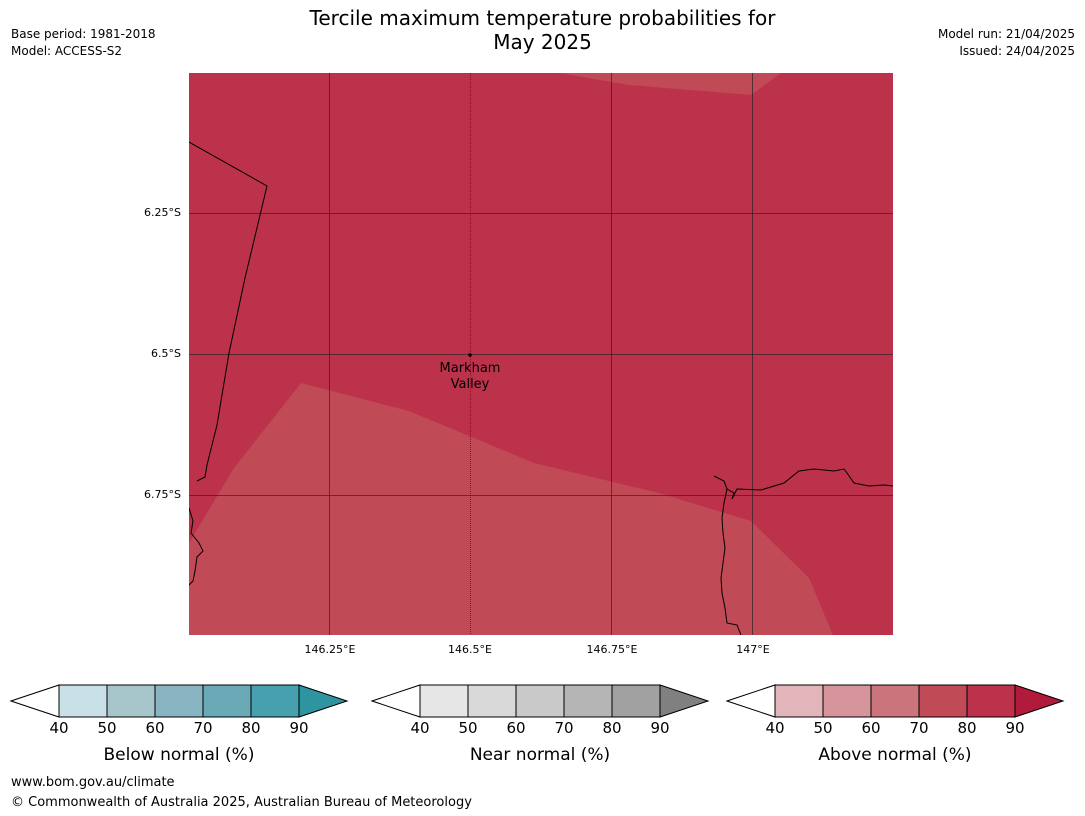 The image size is (1085, 816). Describe the element at coordinates (540, 755) in the screenshot. I see `colorbar-near-caption: Near normal (%)` at that location.